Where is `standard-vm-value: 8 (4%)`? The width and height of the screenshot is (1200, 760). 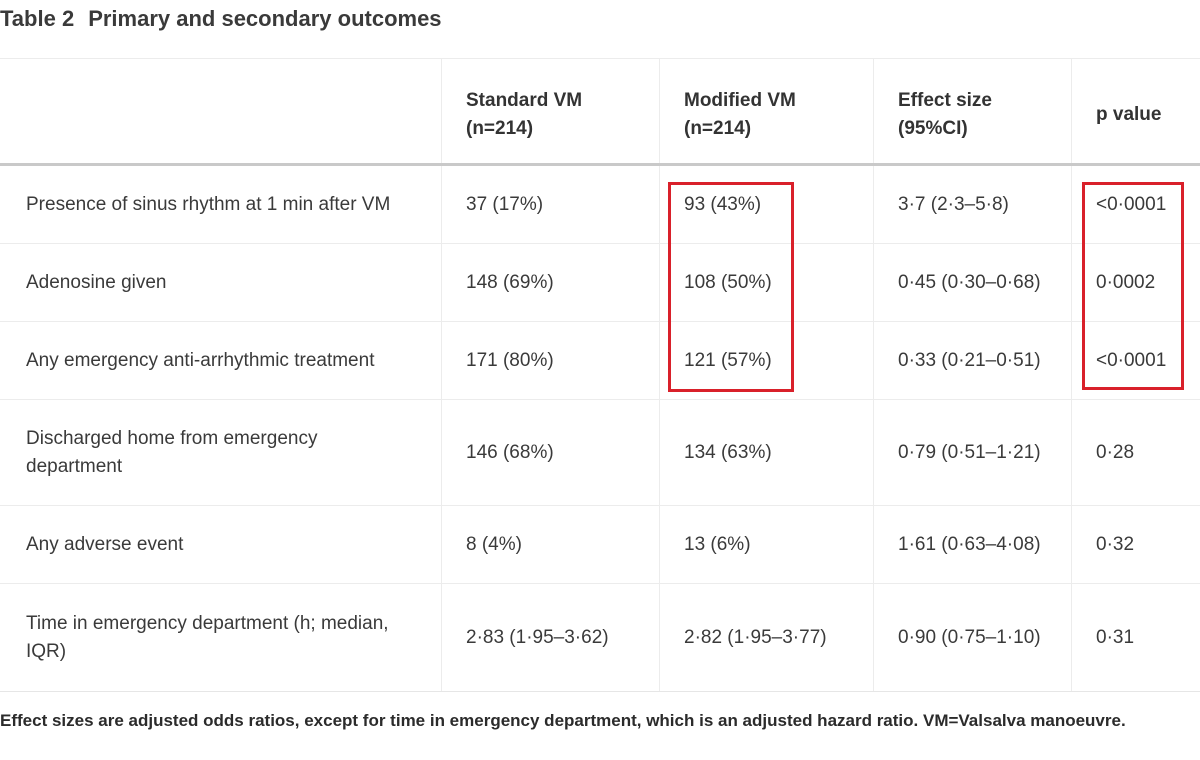
standard-vm-value: 8 (4%) is located at coordinates (494, 544).